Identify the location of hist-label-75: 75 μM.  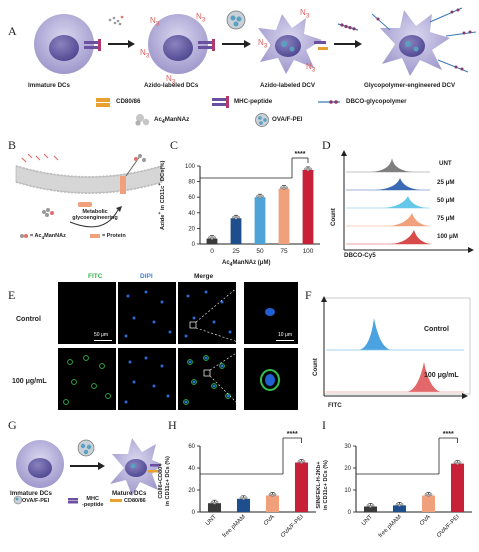
(446, 218).